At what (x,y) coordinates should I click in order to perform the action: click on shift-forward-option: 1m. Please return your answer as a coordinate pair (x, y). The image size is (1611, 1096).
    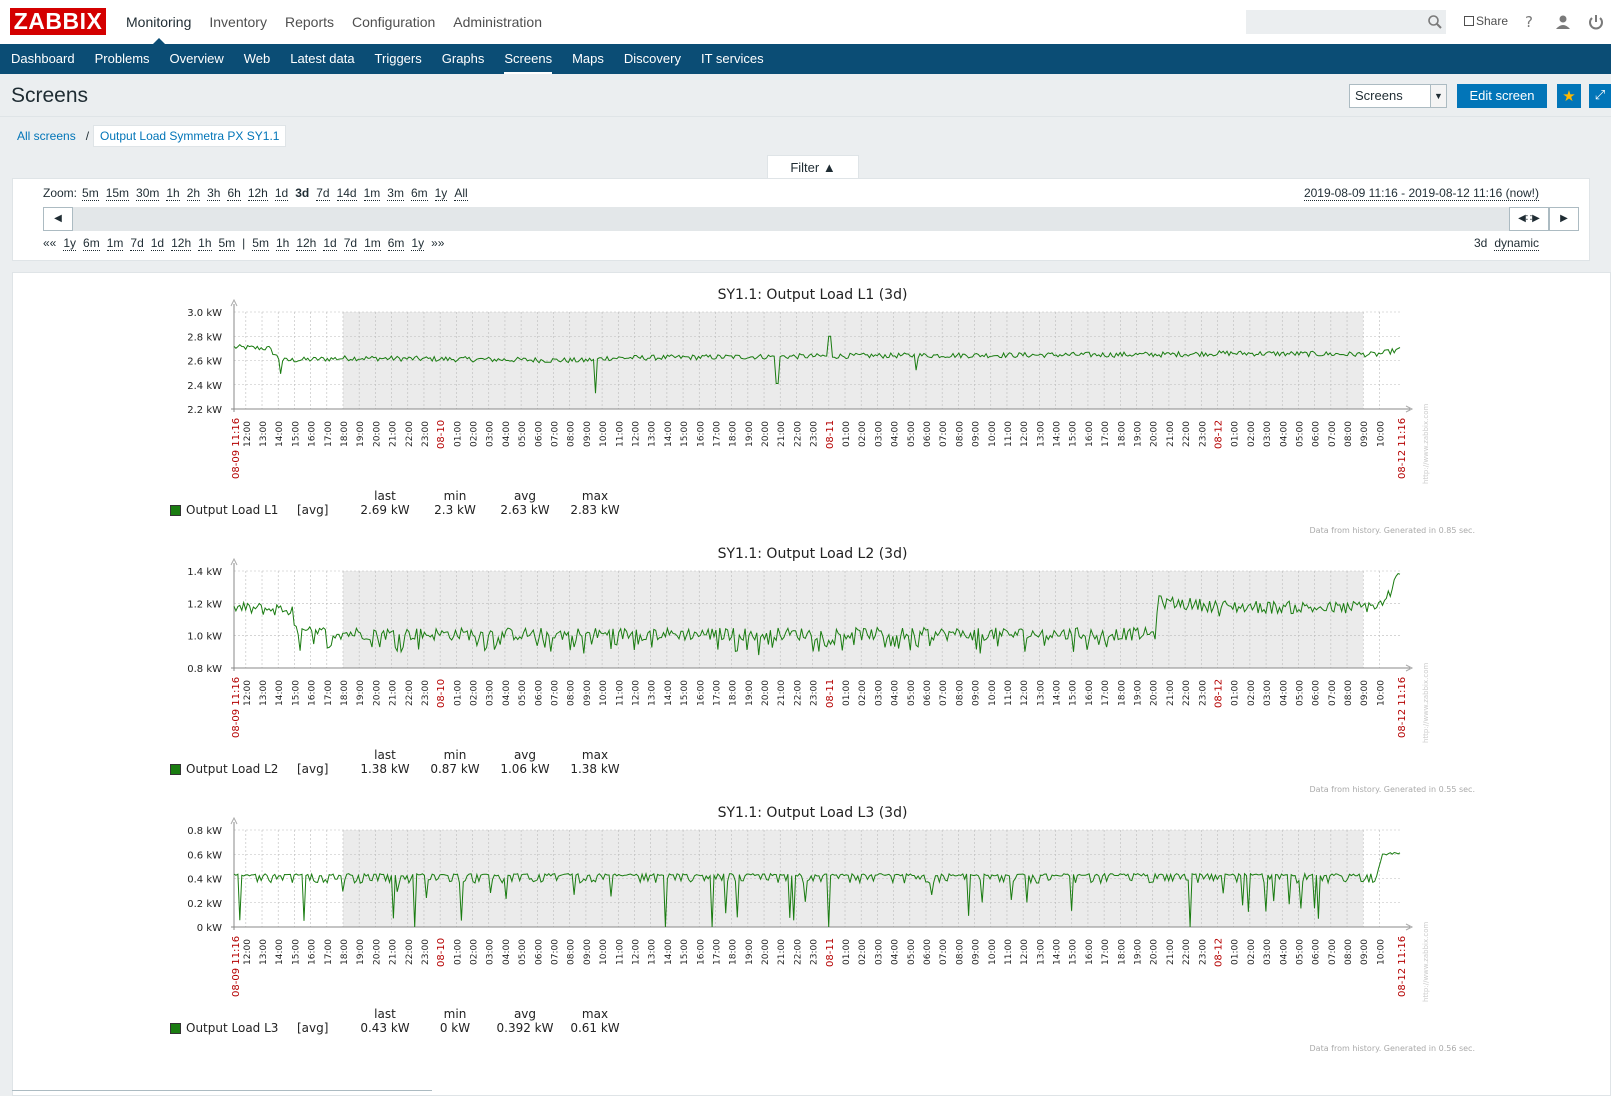
    Looking at the image, I should click on (372, 243).